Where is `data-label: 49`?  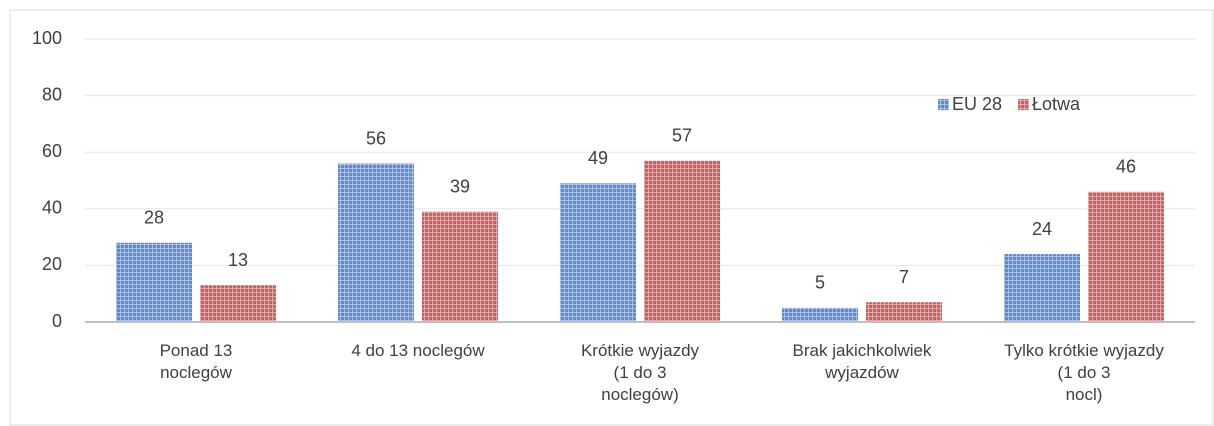 data-label: 49 is located at coordinates (598, 158).